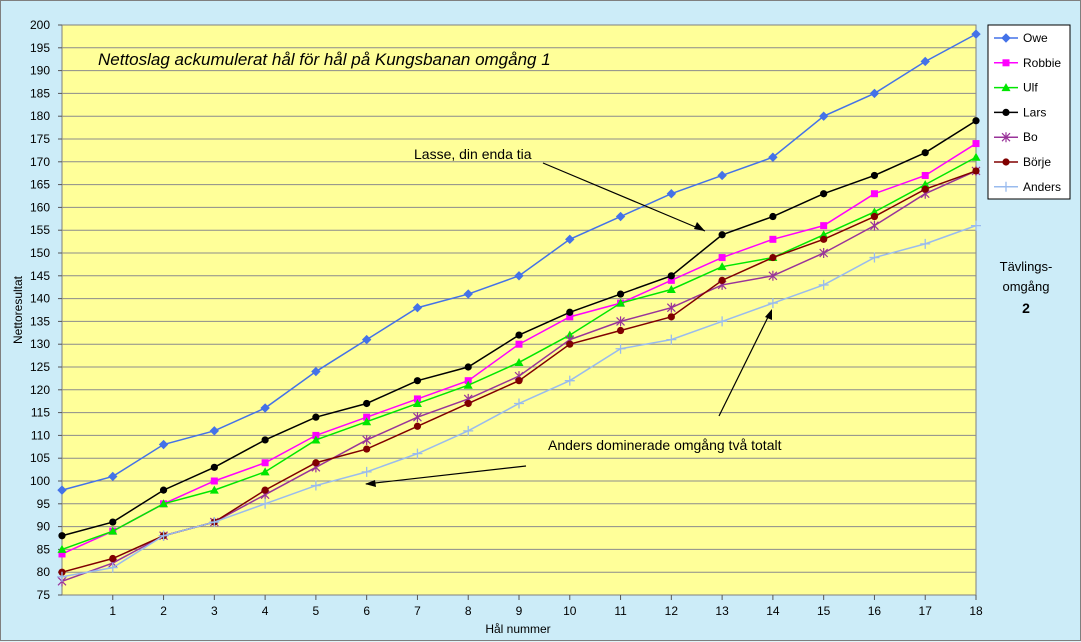 The image size is (1081, 642). What do you see at coordinates (1020, 112) in the screenshot?
I see `legend-item-lars: Lars` at bounding box center [1020, 112].